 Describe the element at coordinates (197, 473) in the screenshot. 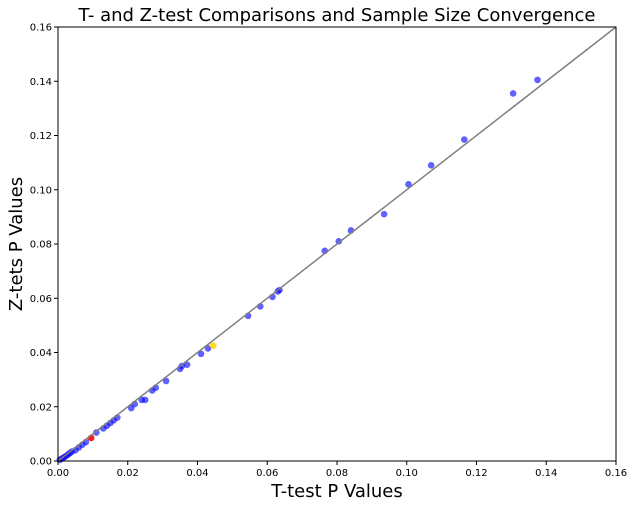

I see `x-tick-label: 0.04` at that location.